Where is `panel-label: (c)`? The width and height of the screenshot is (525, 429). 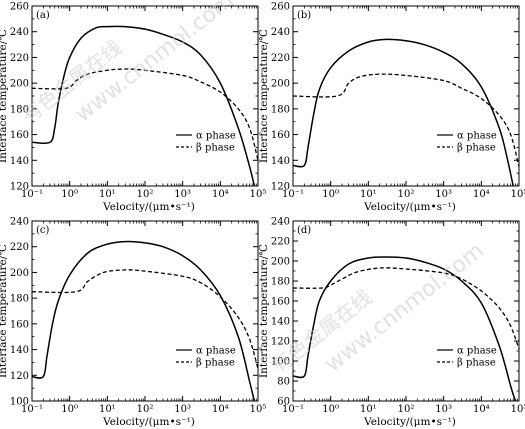 panel-label: (c) is located at coordinates (43, 230).